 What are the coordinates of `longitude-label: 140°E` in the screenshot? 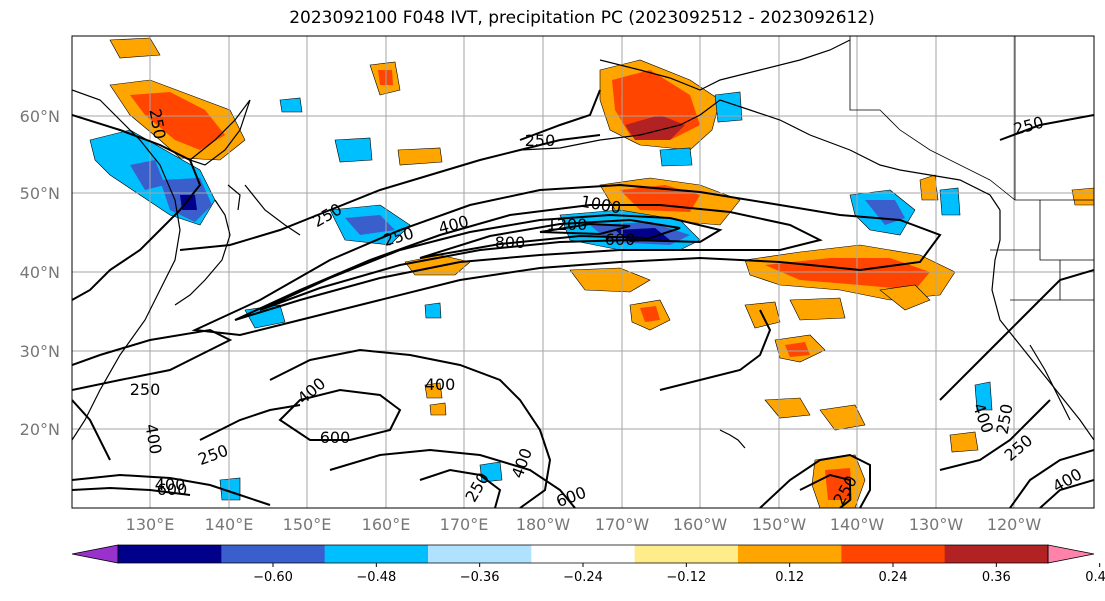 It's located at (229, 524).